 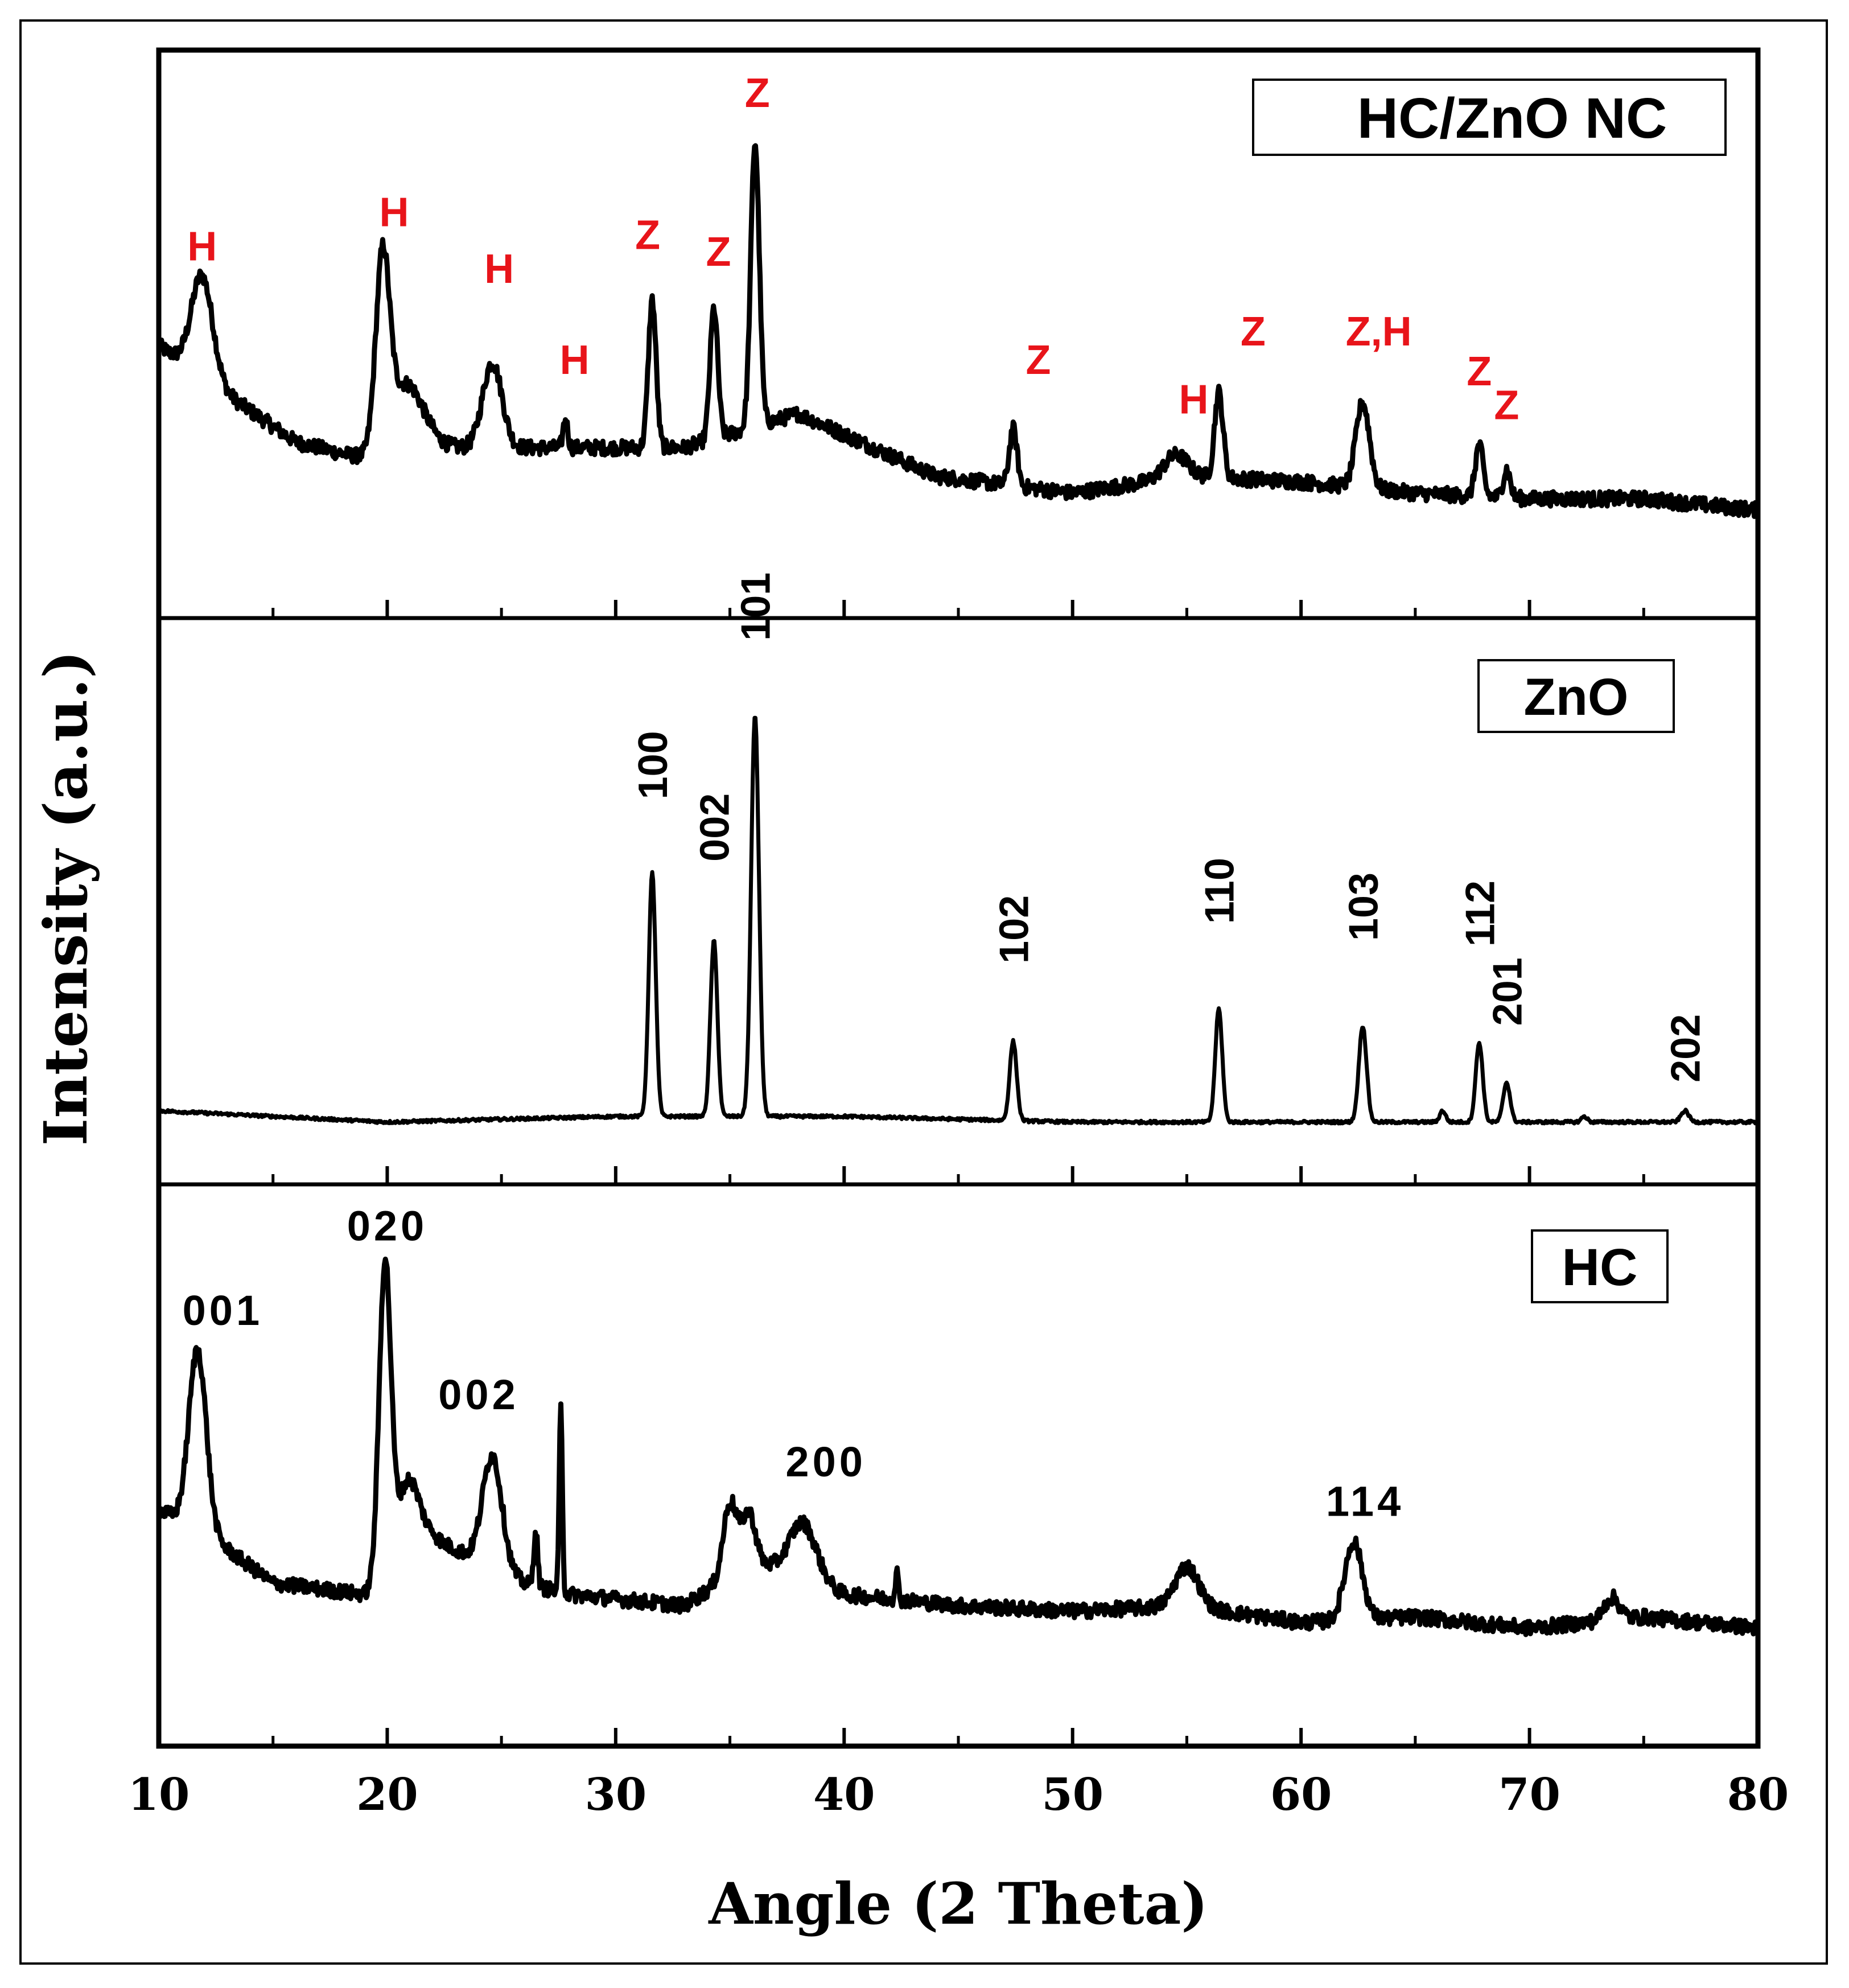 I want to click on x-tick-label: 60, so click(x=1301, y=1795).